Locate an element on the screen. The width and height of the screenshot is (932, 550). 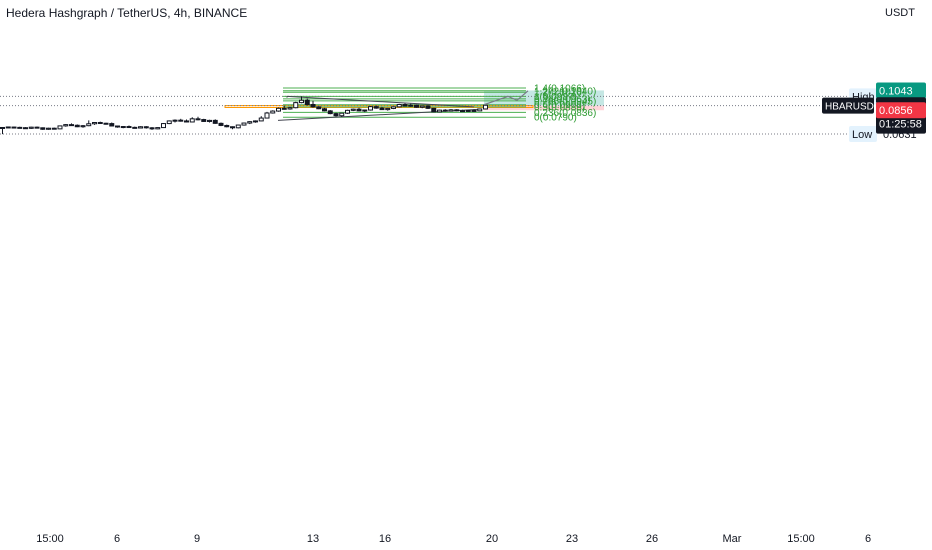
chart-title: Hedera Hashgraph / TetherUS, 4h, BINANCE is located at coordinates (127, 13).